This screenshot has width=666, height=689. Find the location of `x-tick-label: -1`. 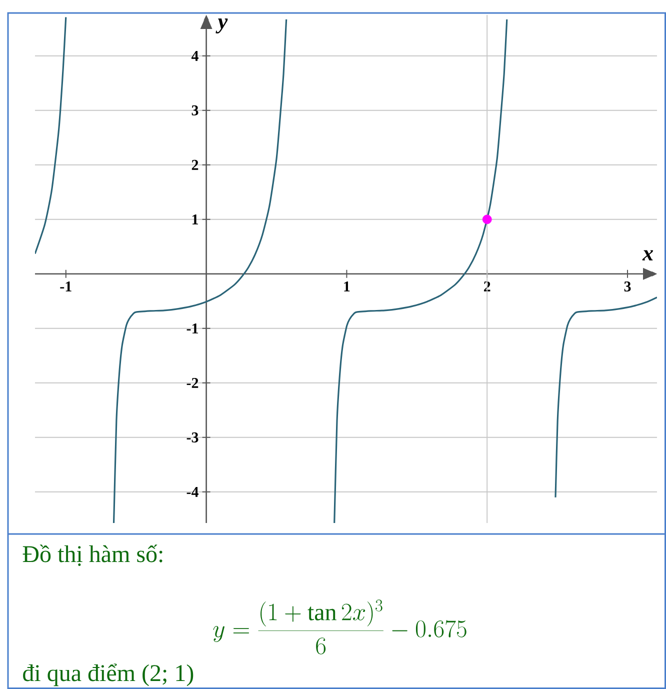

x-tick-label: -1 is located at coordinates (66, 286).